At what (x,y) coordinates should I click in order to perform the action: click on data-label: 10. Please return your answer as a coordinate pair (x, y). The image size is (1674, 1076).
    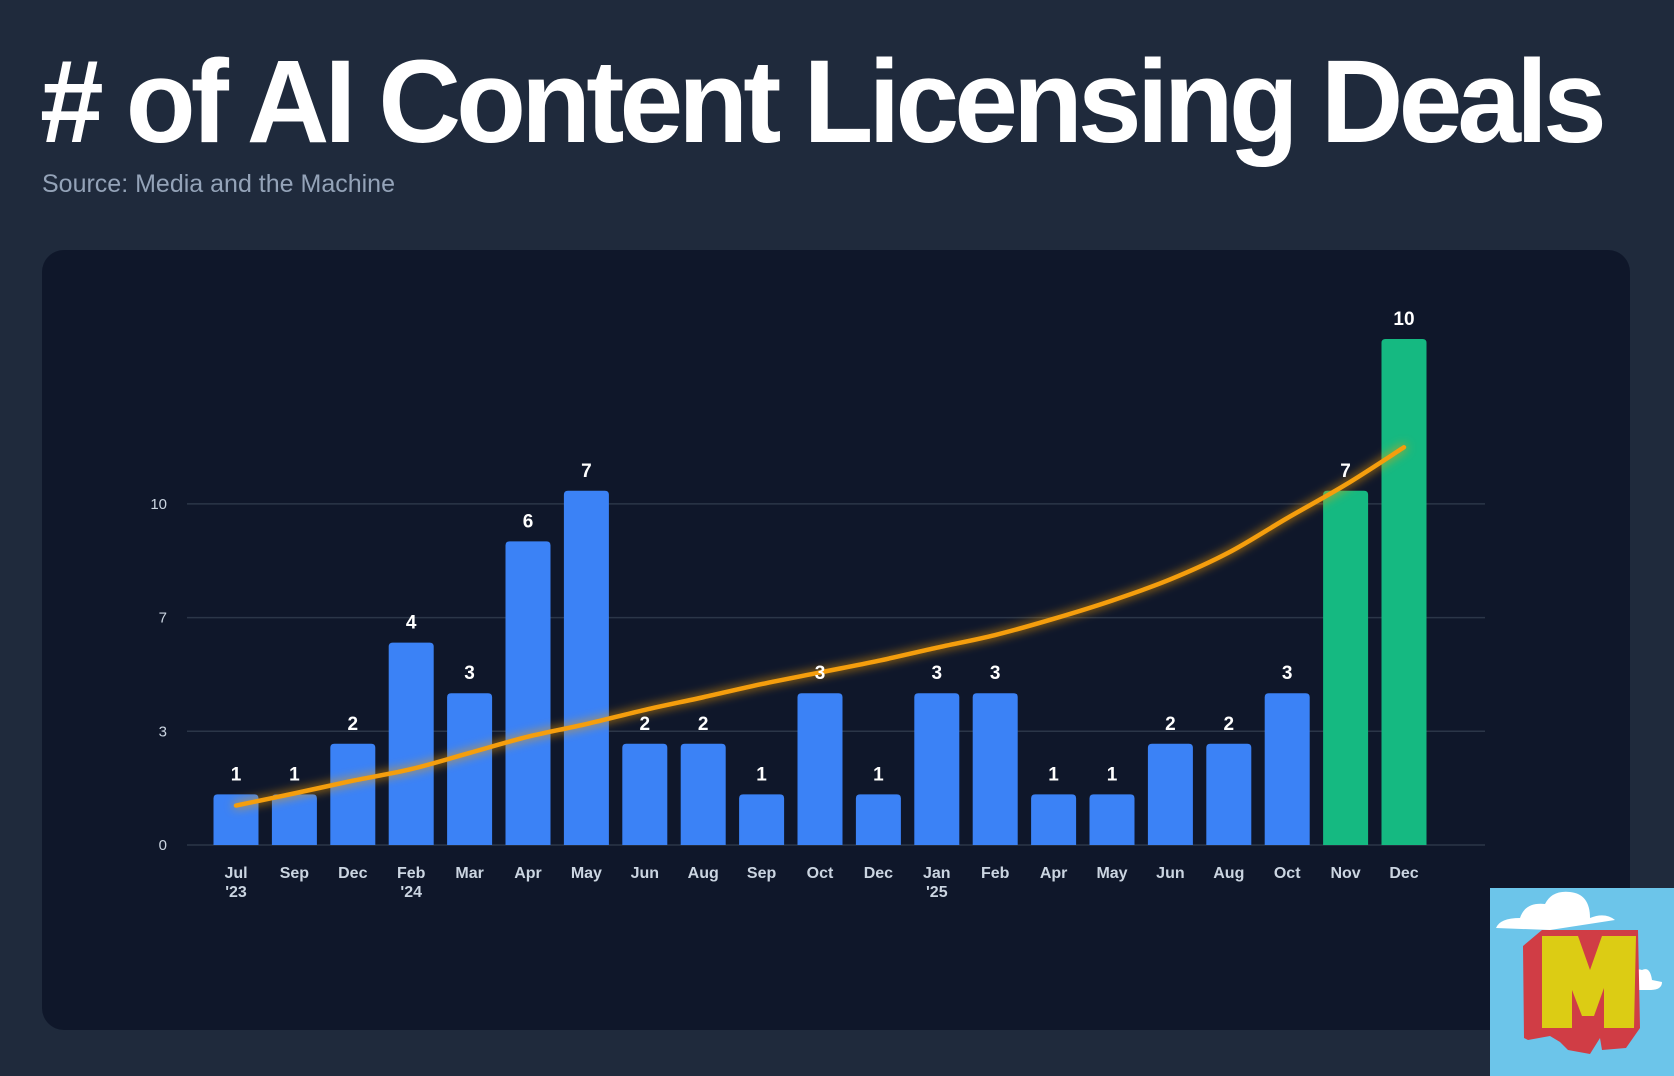
    Looking at the image, I should click on (1403, 319).